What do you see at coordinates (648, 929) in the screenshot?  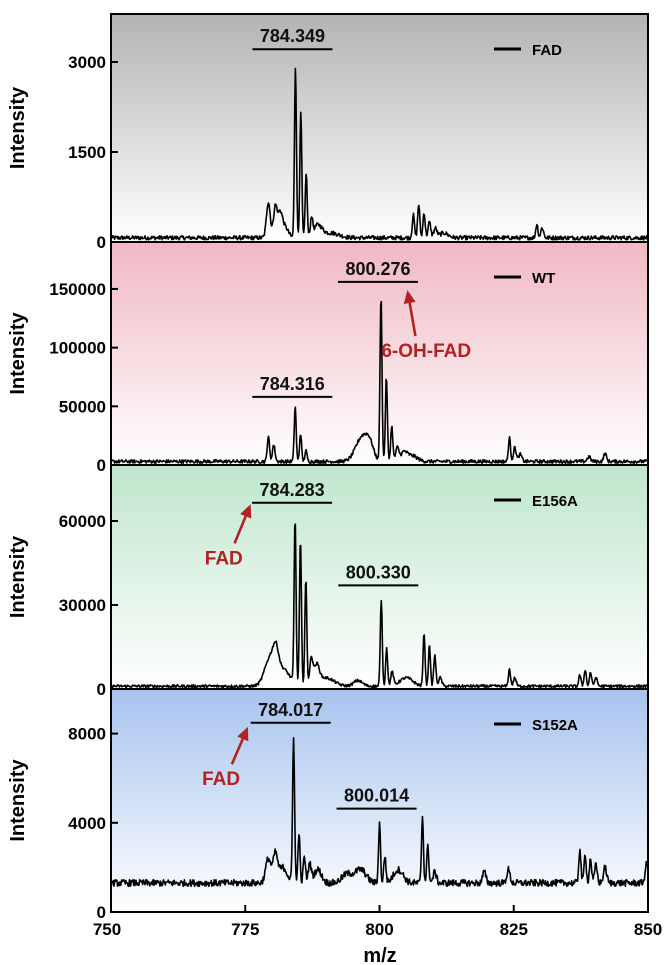 I see `x-tick-label: 850` at bounding box center [648, 929].